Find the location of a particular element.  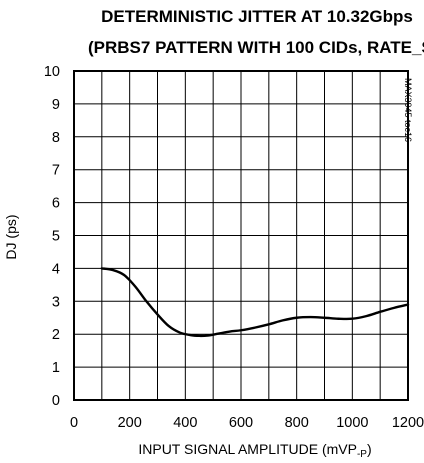

y-tick-label: 5 is located at coordinates (56, 237).